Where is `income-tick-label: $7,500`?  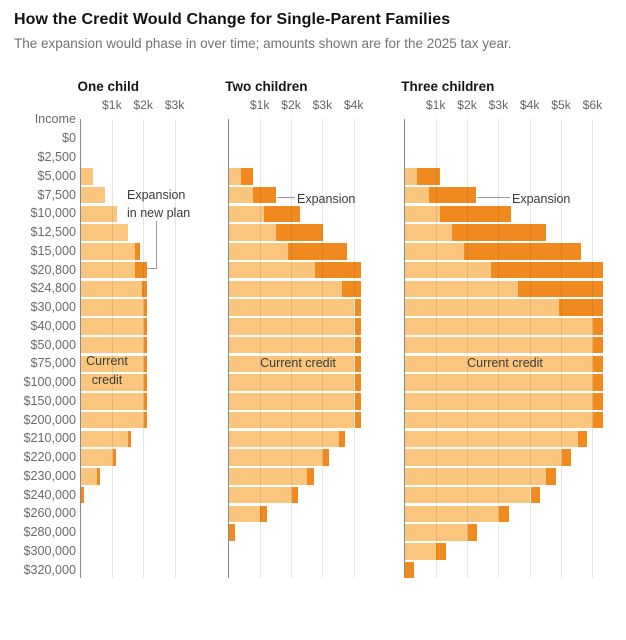
income-tick-label: $7,500 is located at coordinates (56, 194).